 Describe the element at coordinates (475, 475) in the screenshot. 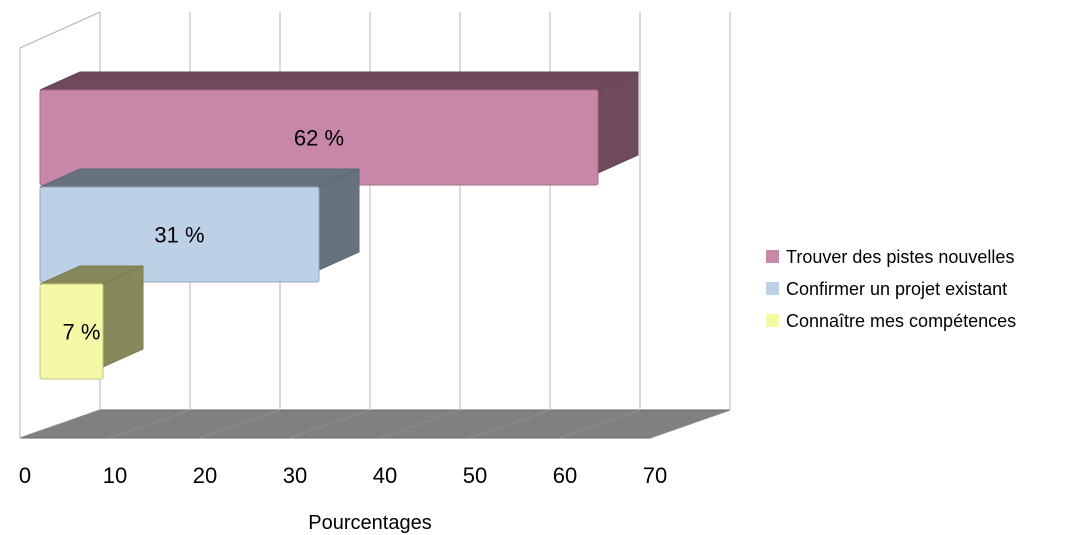

I see `x-tick-label: 50` at that location.